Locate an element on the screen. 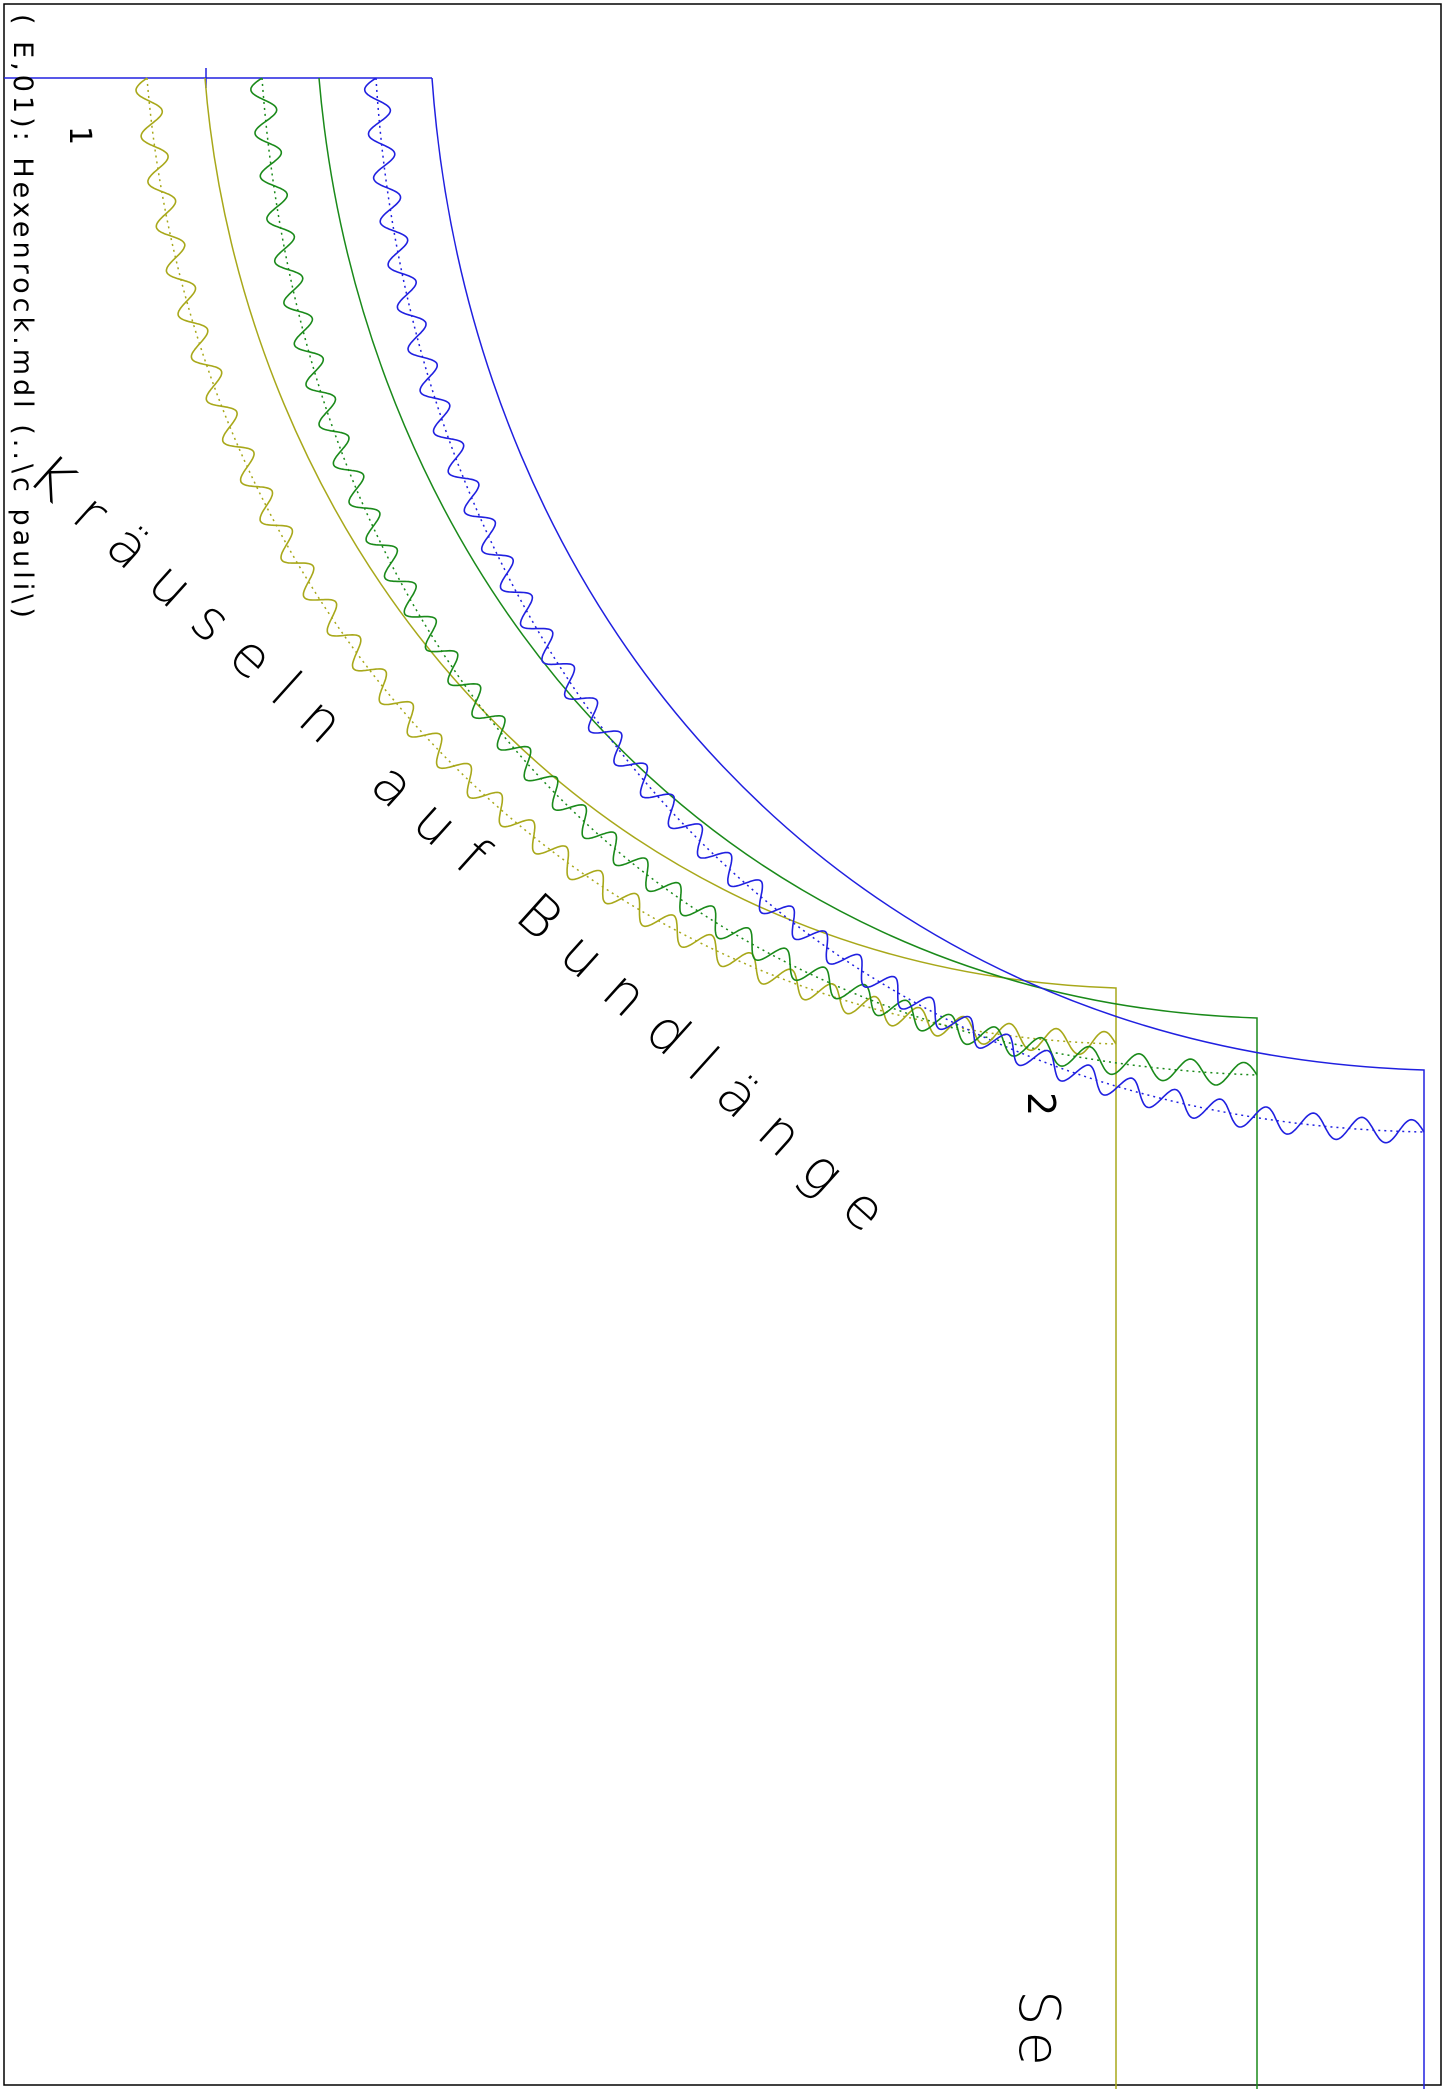 This screenshot has height=2089, width=1446. point-label-1: 1 is located at coordinates (79, 135).